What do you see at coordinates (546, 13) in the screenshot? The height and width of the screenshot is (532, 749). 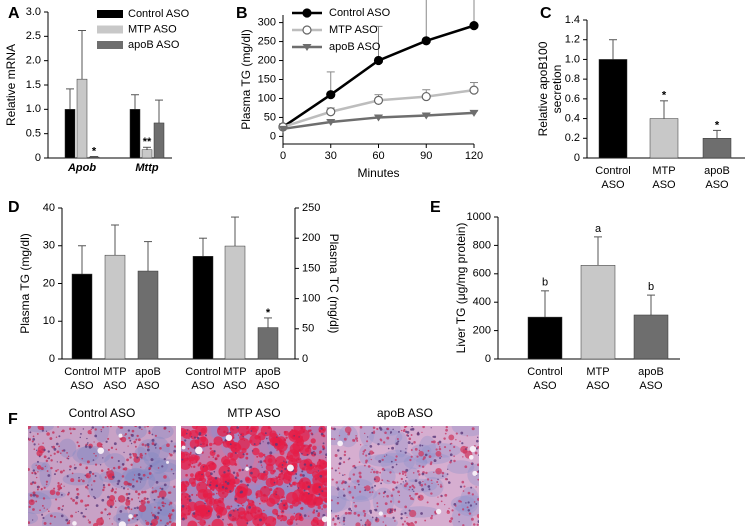 I see `panel-label: C` at bounding box center [546, 13].